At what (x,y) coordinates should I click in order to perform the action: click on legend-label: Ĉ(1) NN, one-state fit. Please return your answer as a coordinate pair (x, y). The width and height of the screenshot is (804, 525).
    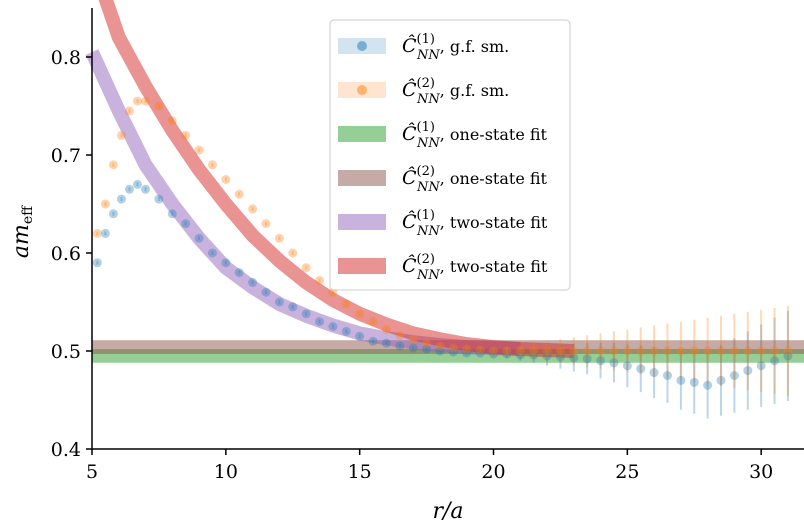
    Looking at the image, I should click on (475, 135).